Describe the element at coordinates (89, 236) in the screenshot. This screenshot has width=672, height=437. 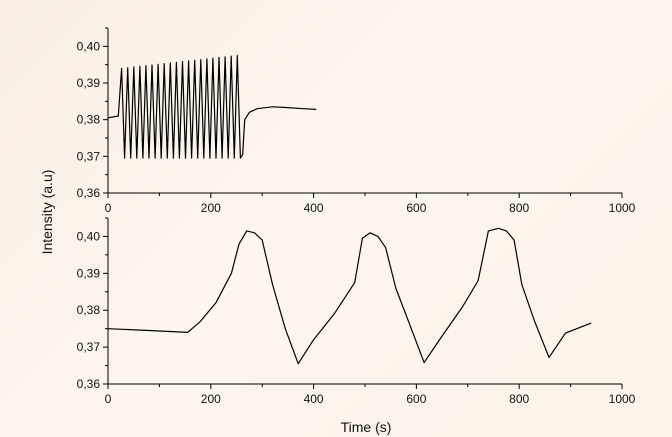
I see `bottom-y-tick-label: 0,40` at that location.